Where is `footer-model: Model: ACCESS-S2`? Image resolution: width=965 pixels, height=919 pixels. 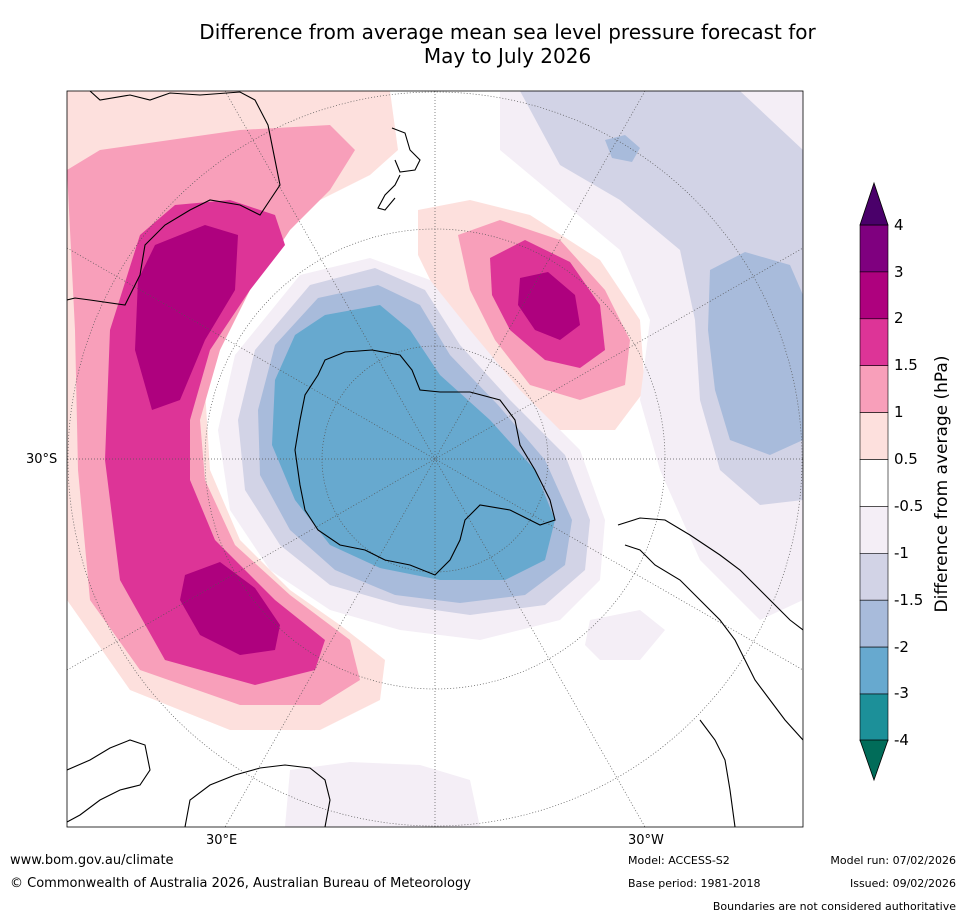
footer-model: Model: ACCESS-S2 is located at coordinates (679, 860).